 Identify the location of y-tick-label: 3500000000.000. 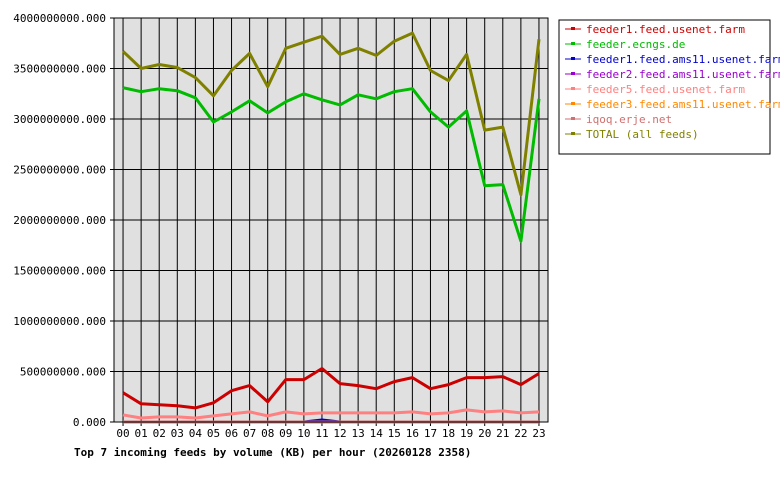
(59, 69).